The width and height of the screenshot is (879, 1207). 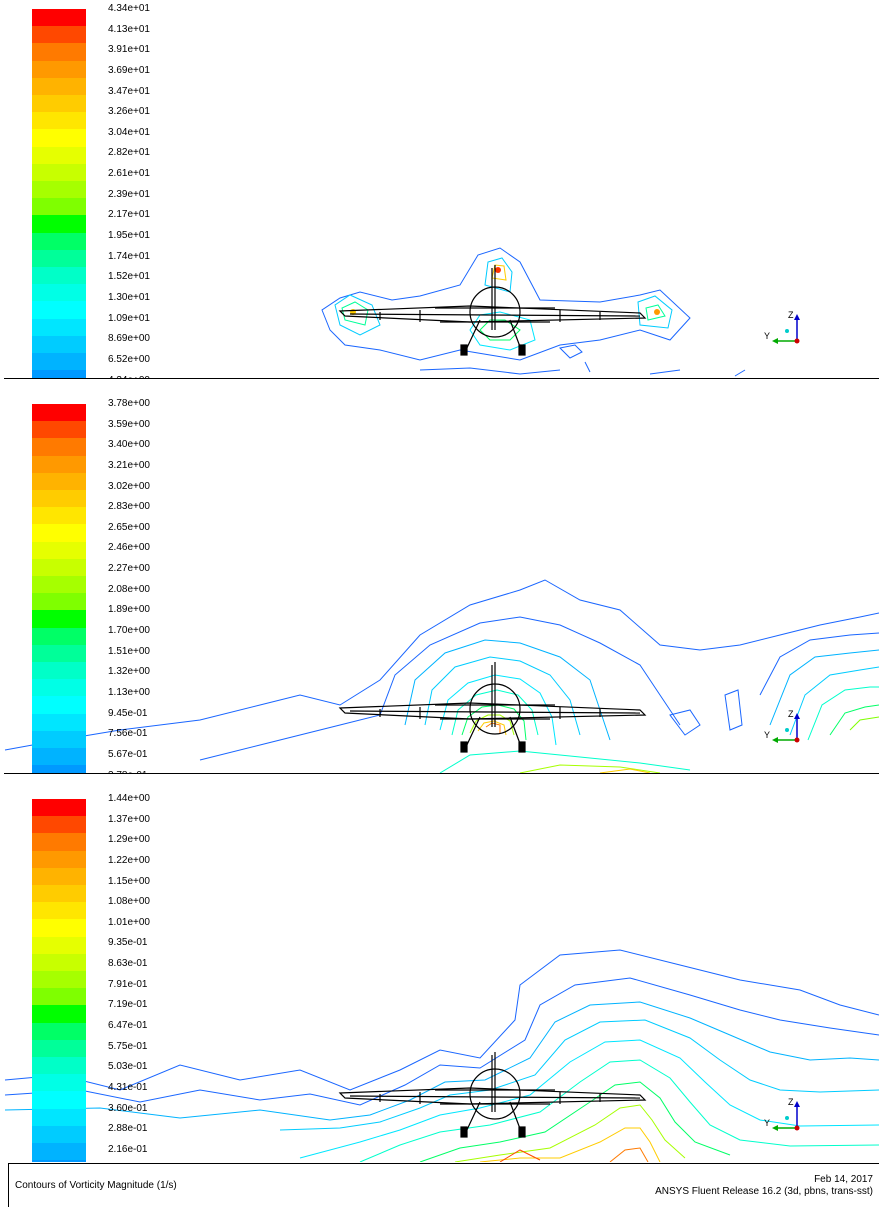 I want to click on colorbar-tick-label: 2.88e-01, so click(x=128, y=1129).